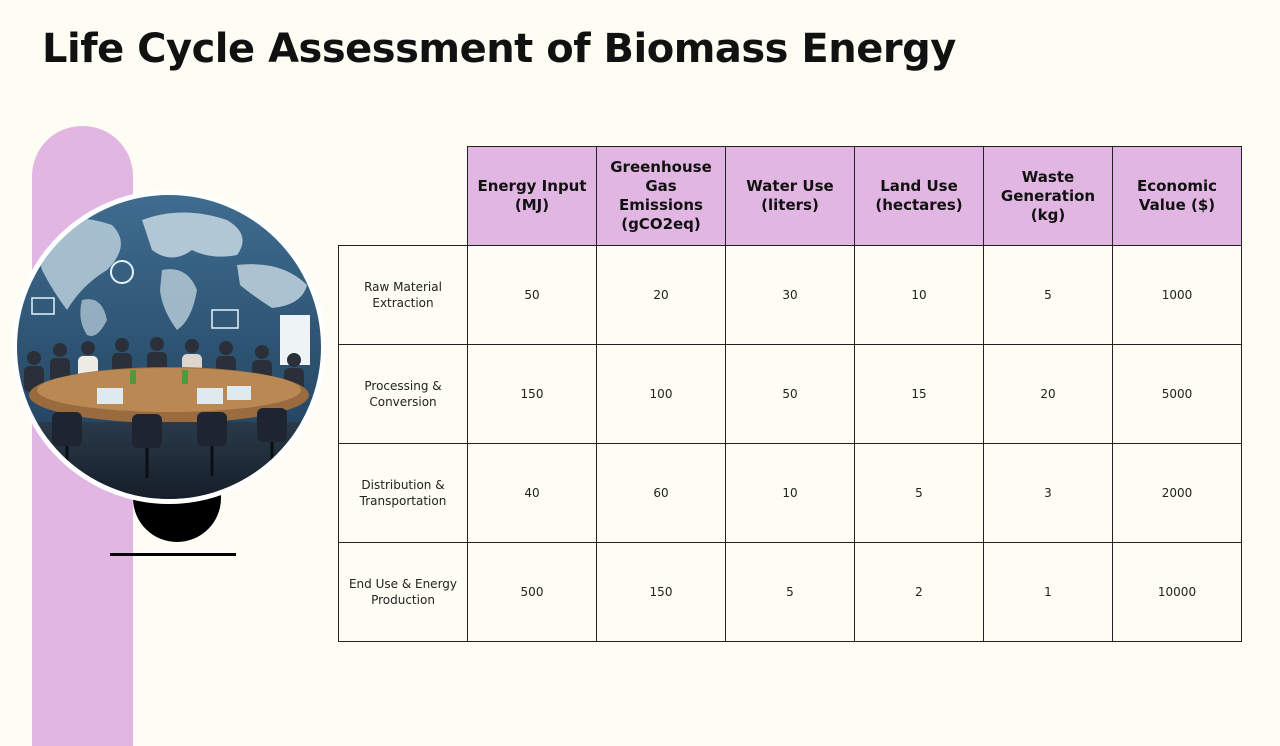 The image size is (1280, 746). I want to click on table-cell: 1000, so click(1177, 295).